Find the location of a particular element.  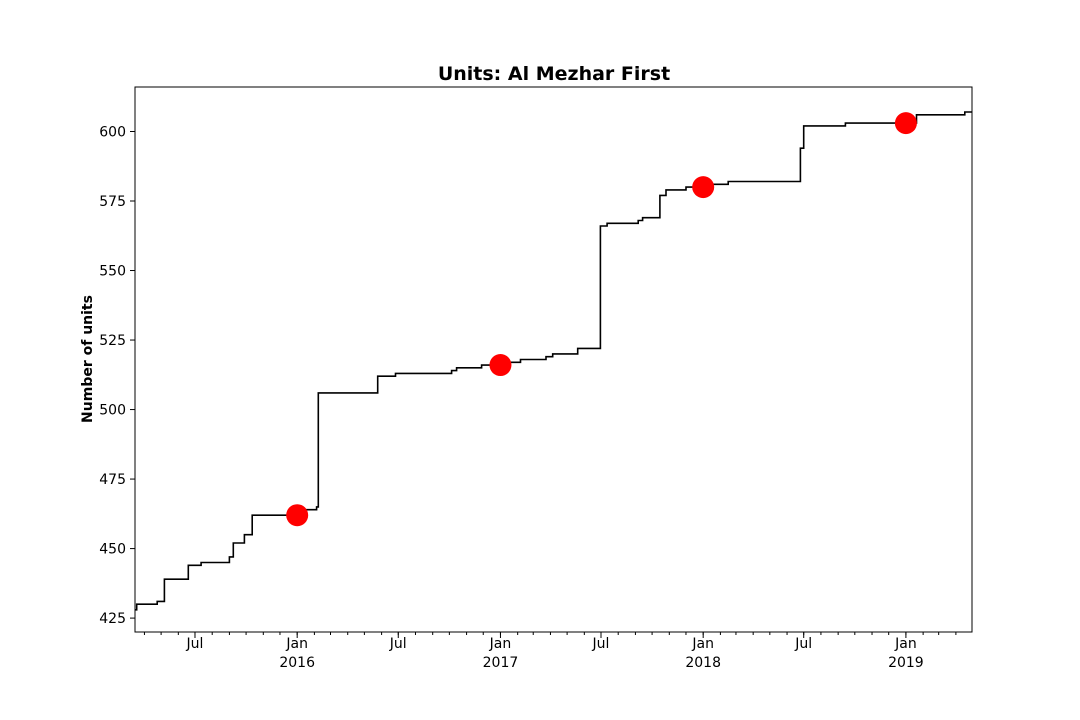

y-tick-label-2: 475 is located at coordinates (112, 480).